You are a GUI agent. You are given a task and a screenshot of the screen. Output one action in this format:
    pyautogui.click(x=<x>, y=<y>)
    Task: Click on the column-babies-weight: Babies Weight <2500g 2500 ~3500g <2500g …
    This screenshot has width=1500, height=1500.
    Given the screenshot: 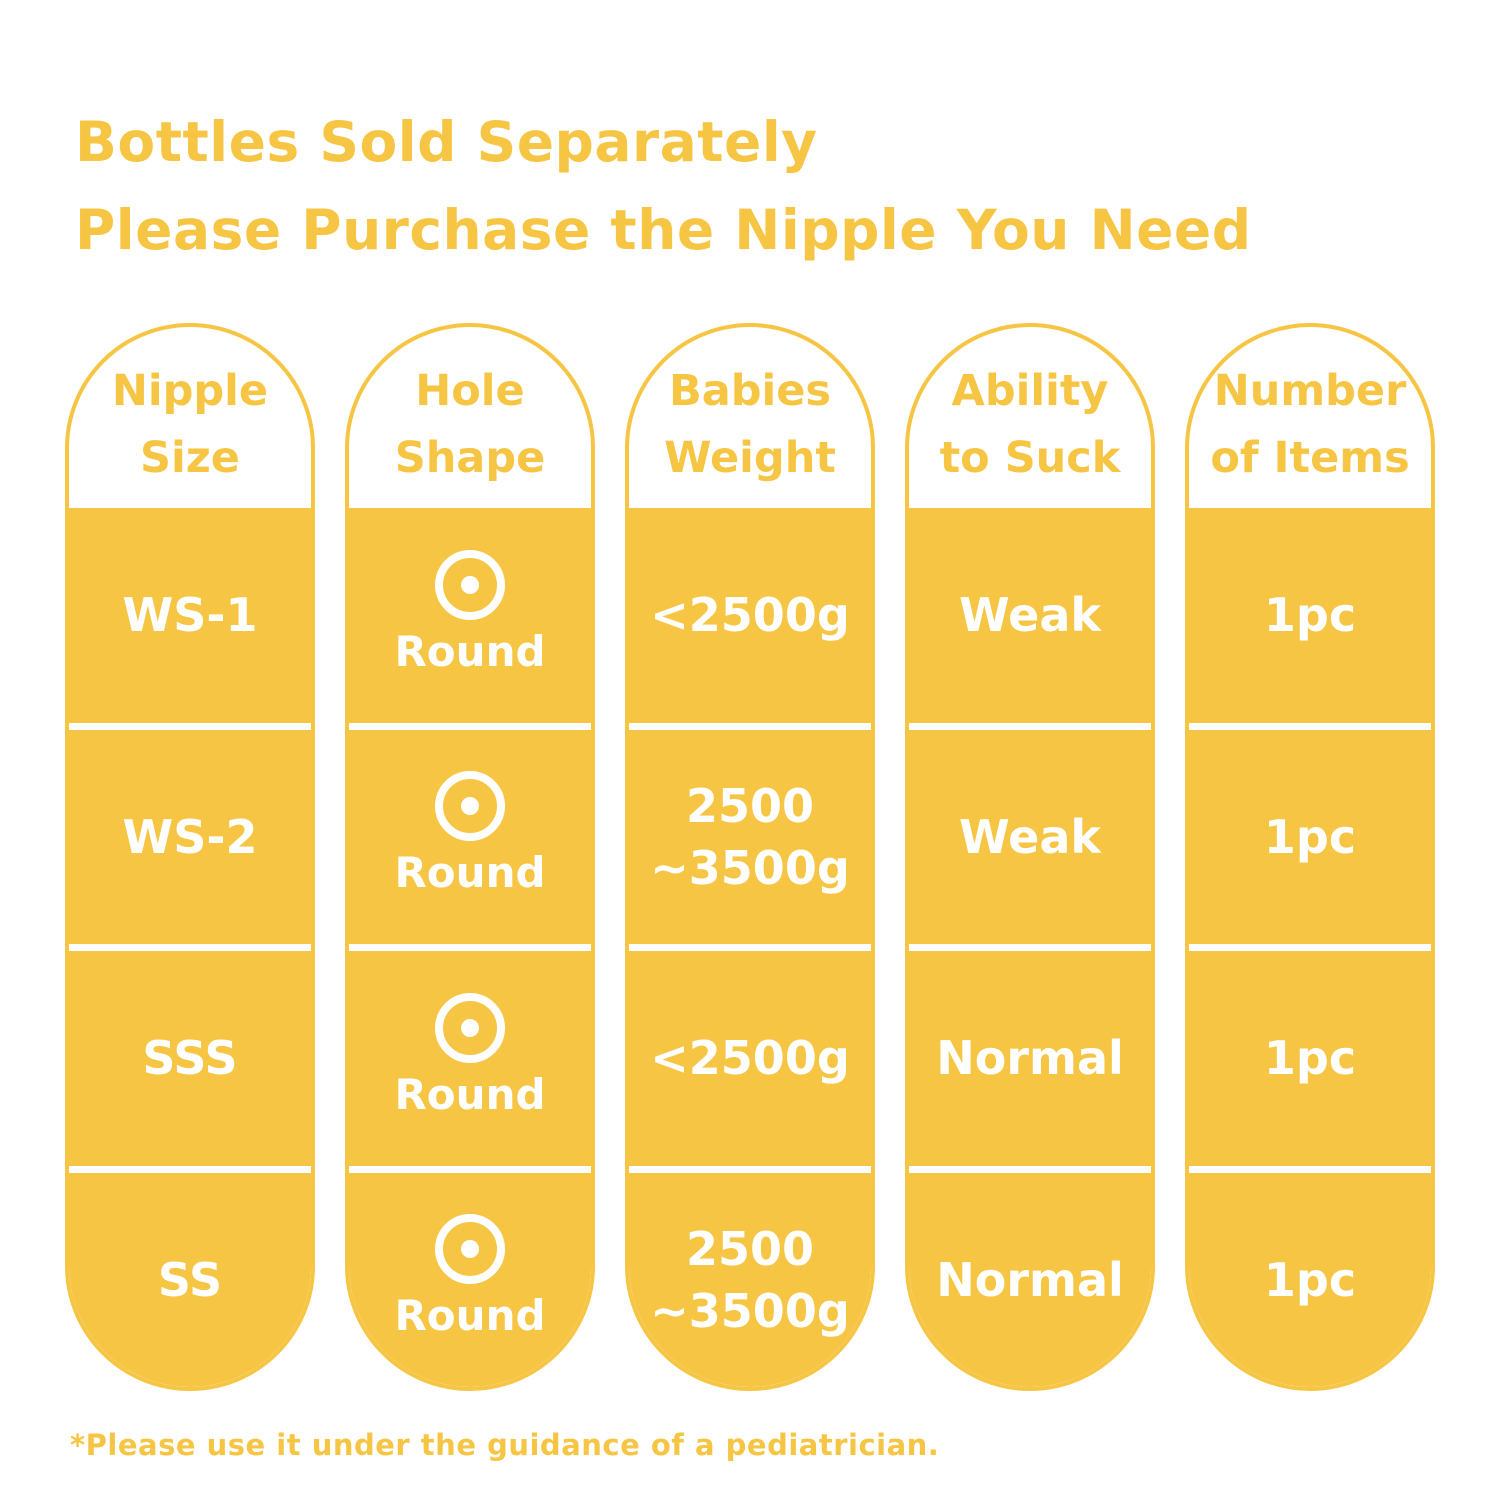 What is the action you would take?
    pyautogui.click(x=750, y=857)
    